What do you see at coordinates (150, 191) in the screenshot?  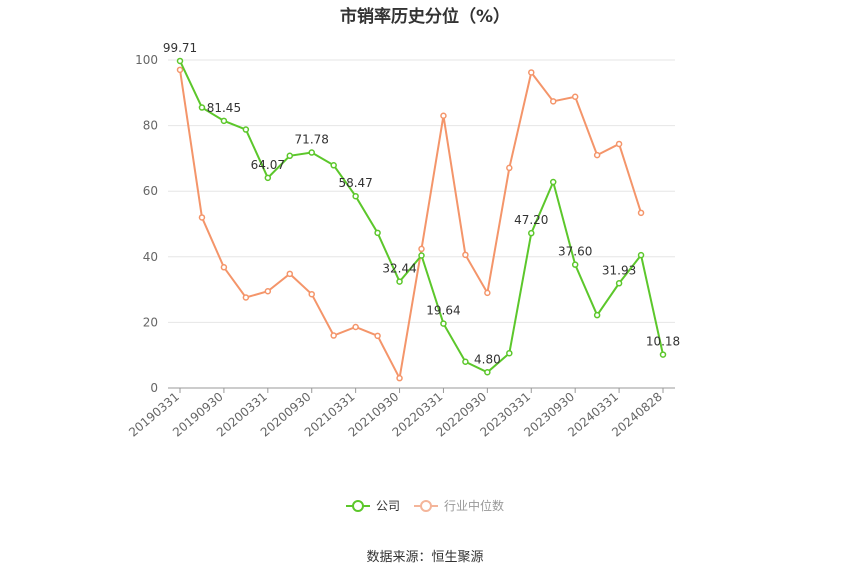 I see `y-tick-label: 60` at bounding box center [150, 191].